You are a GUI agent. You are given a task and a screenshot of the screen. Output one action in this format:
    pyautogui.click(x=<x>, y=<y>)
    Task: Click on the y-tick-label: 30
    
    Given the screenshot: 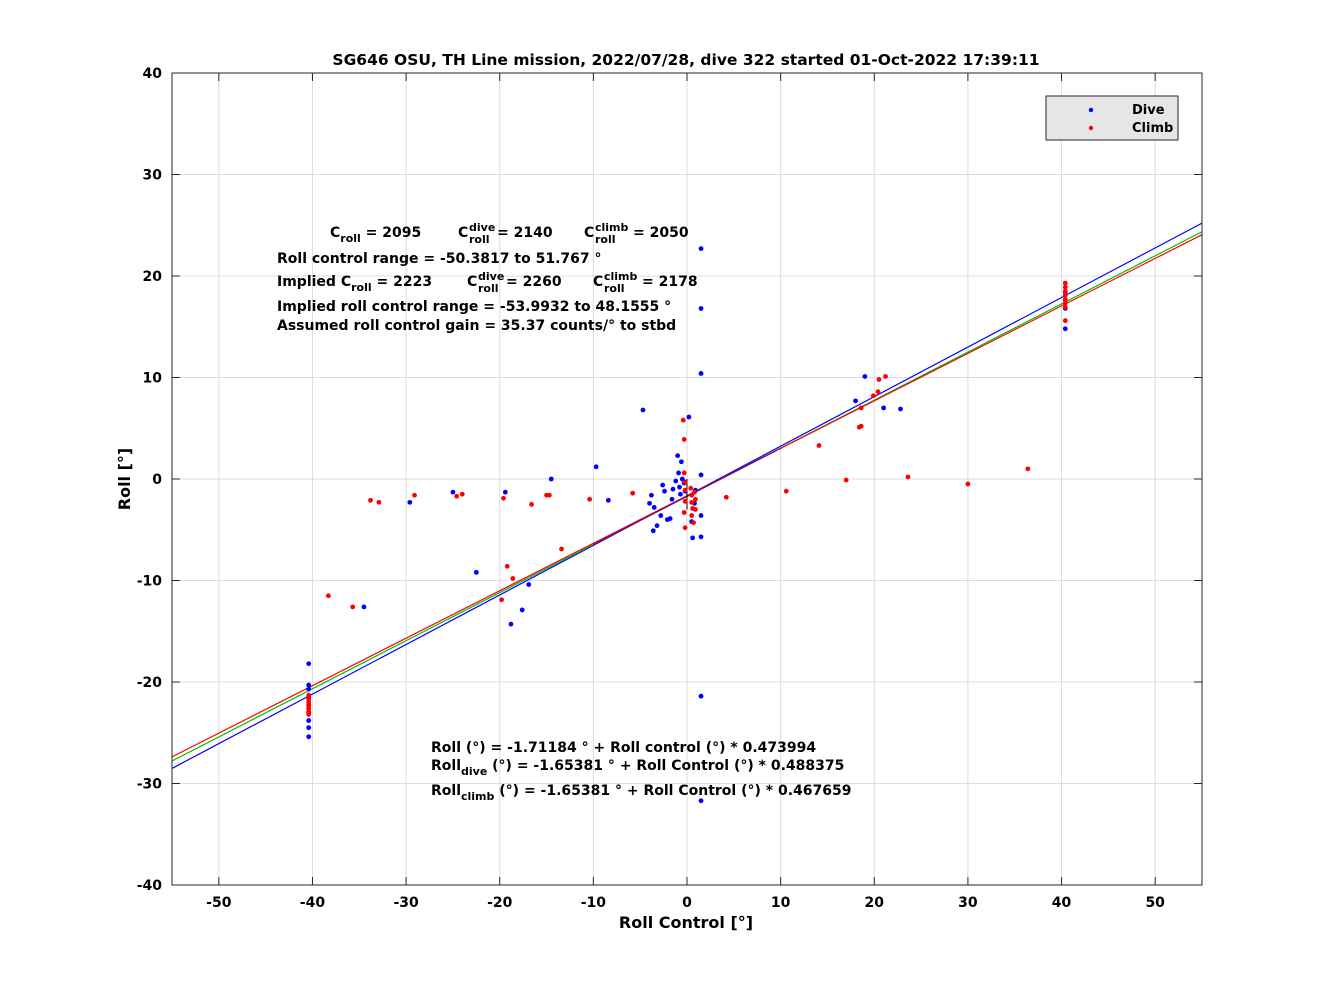 What is the action you would take?
    pyautogui.click(x=153, y=176)
    